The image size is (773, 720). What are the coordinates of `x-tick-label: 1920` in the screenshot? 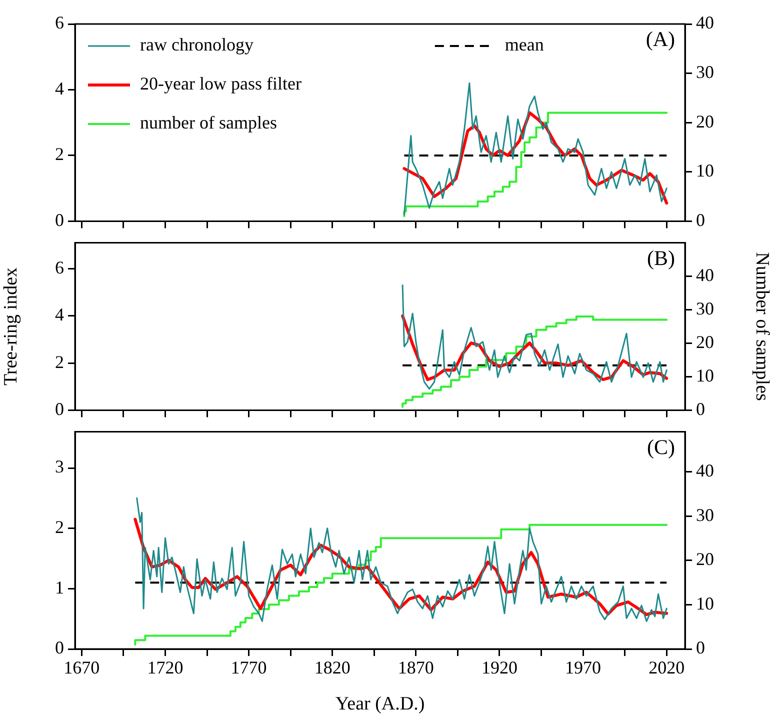 It's located at (499, 668).